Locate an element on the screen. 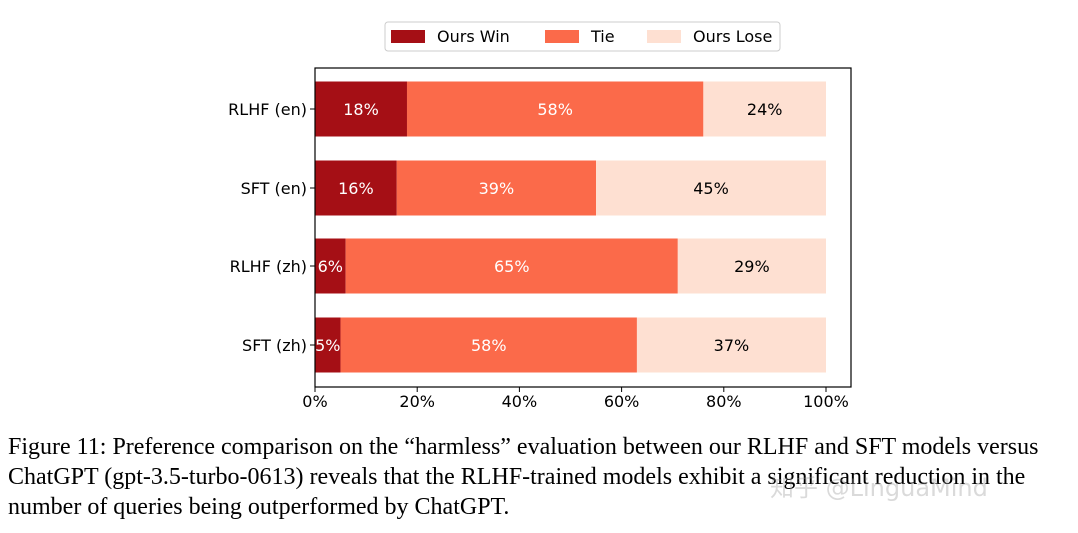 Image resolution: width=1078 pixels, height=533 pixels. y-tick-label: SFT (en) is located at coordinates (274, 188).